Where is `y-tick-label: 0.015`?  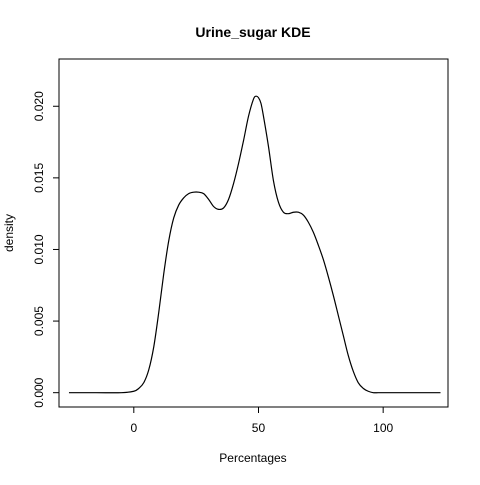
y-tick-label: 0.015 is located at coordinates (39, 178).